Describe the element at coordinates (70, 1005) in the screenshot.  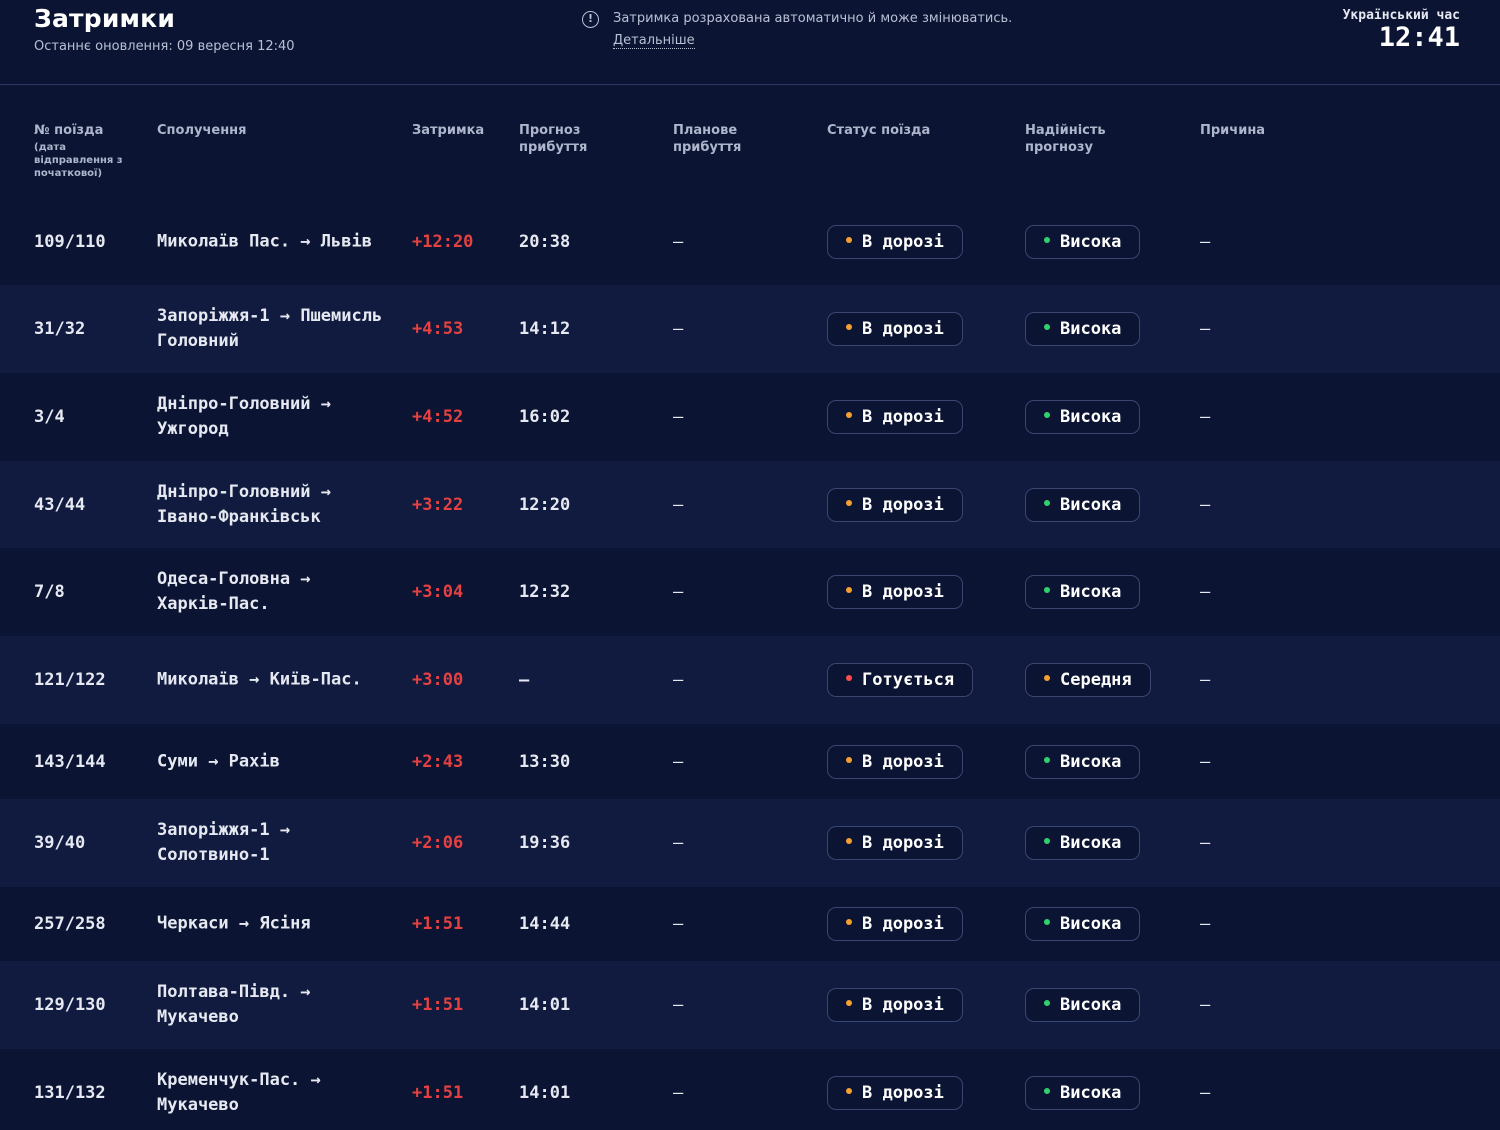
I see `train-number: 129/130` at that location.